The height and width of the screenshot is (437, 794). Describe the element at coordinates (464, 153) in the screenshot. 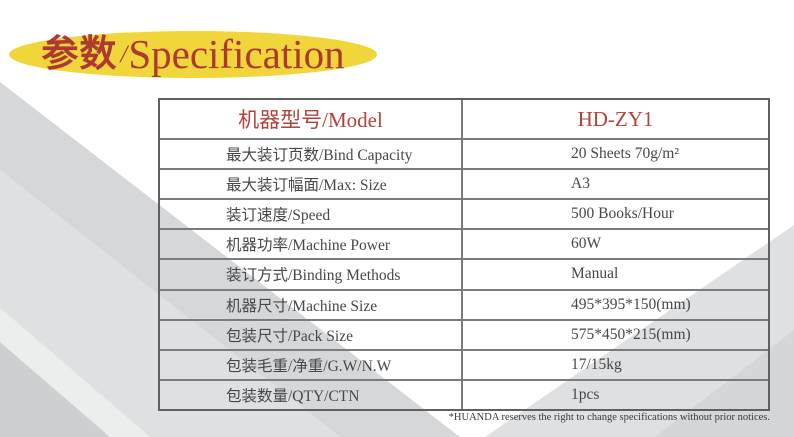

I see `table-row: 最大装订页数/Bind Capacity 20 Sheets 70g/m²` at that location.